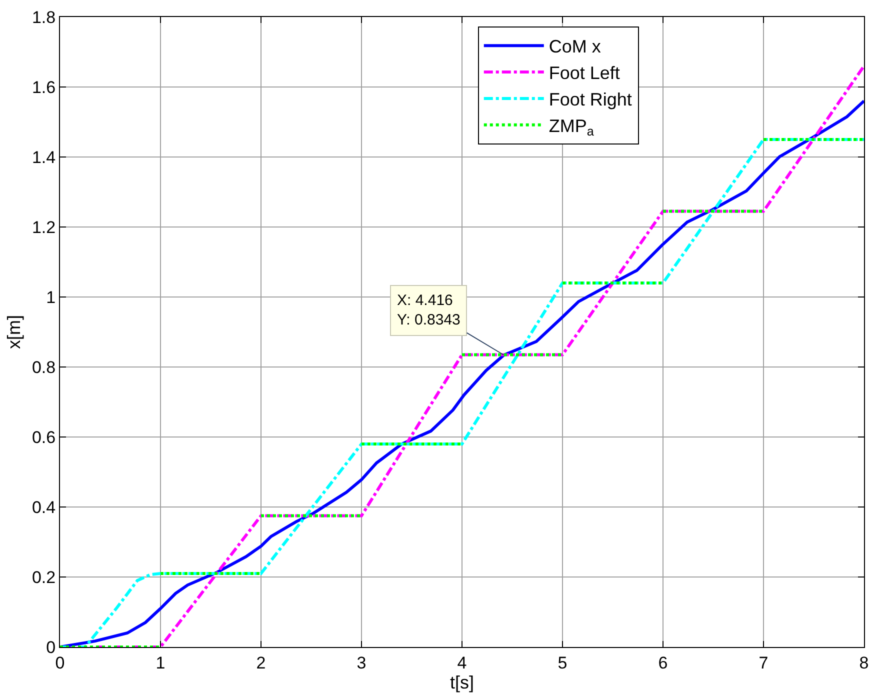  What do you see at coordinates (763, 662) in the screenshot?
I see `x-tick-label: 7` at bounding box center [763, 662].